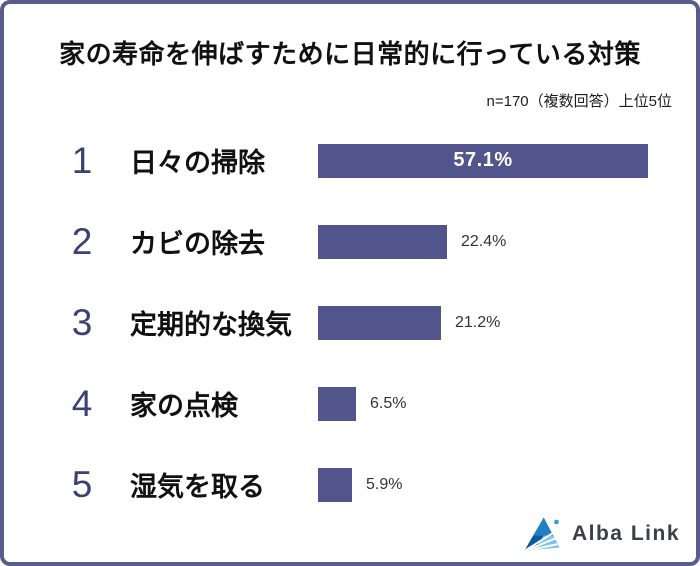  What do you see at coordinates (625, 533) in the screenshot?
I see `brand-name: Alba Link` at bounding box center [625, 533].